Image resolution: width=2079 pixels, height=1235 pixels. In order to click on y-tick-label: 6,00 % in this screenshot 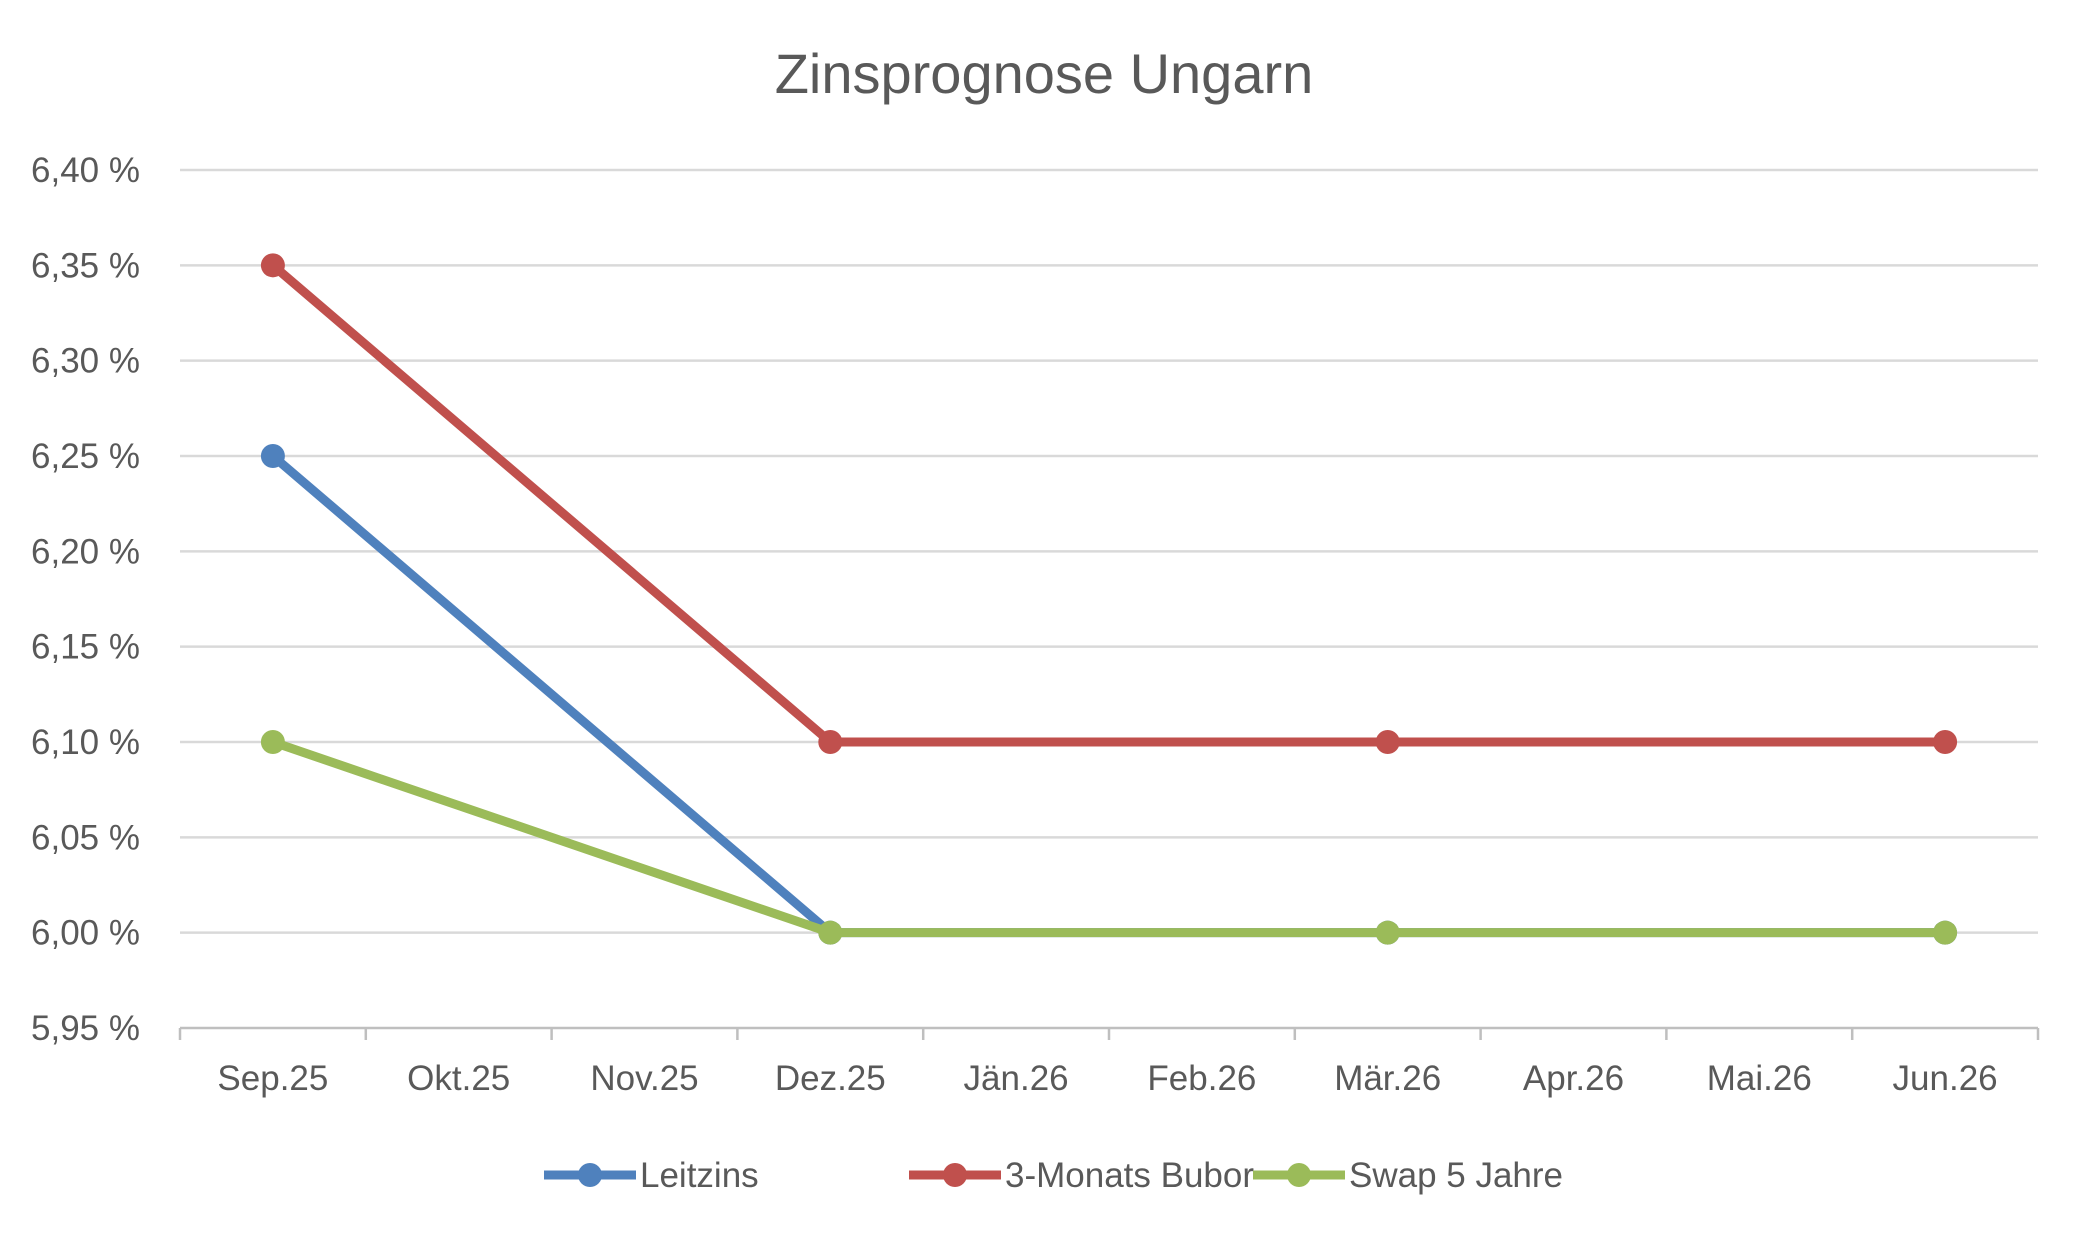, I will do `click(85, 933)`.